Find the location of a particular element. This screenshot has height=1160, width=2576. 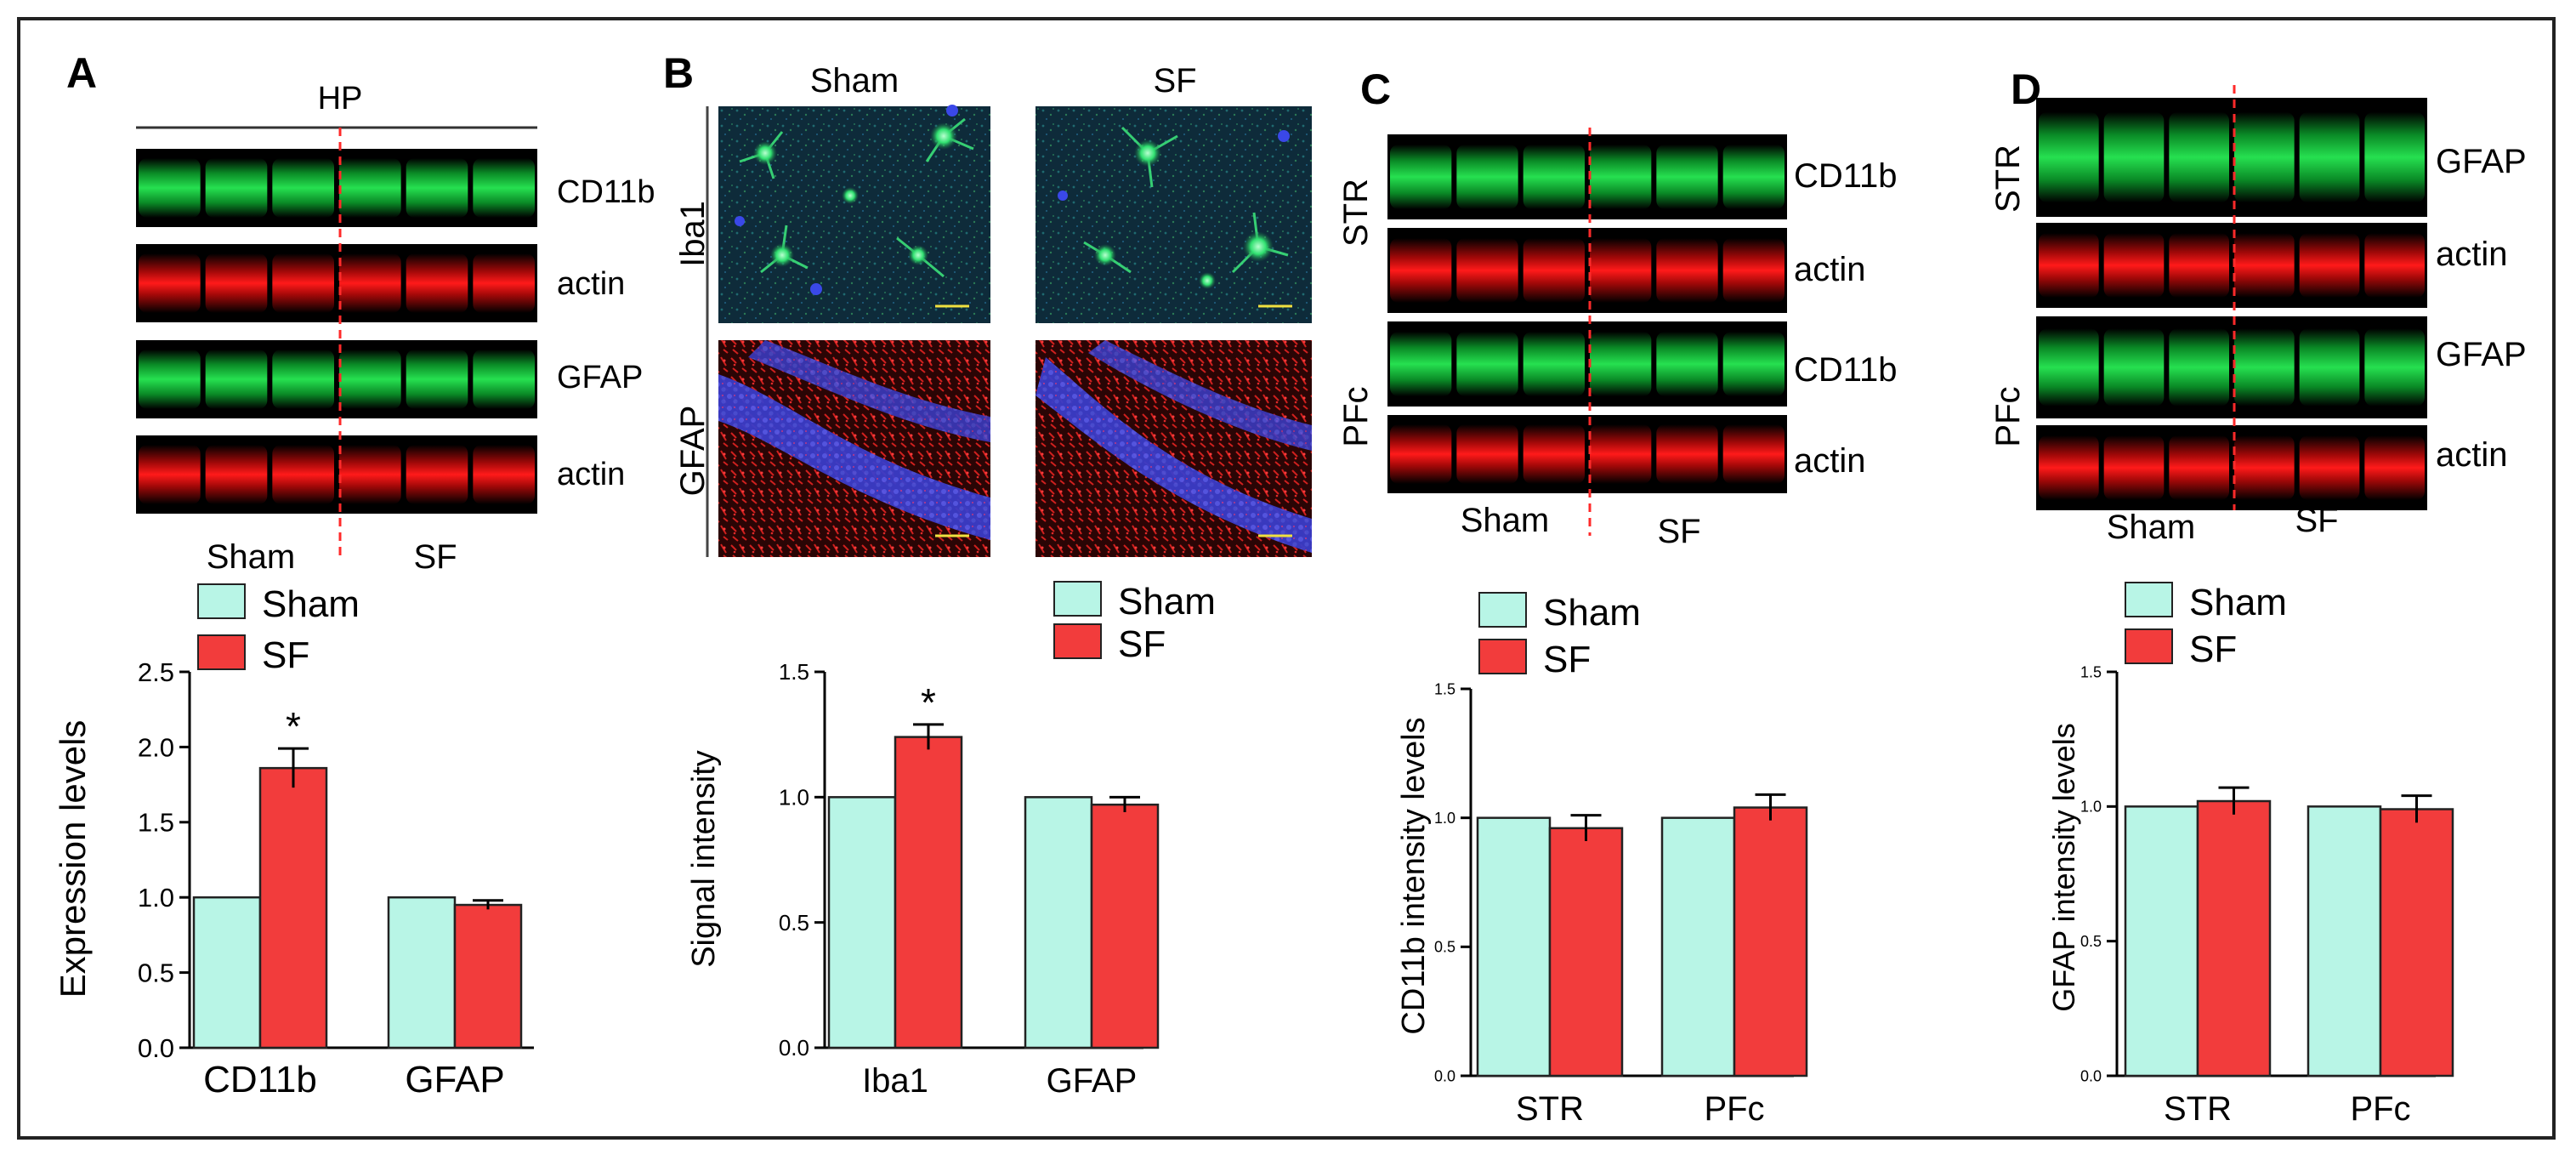

chart-c-ytick-label-1: 0.5 is located at coordinates (1444, 948).